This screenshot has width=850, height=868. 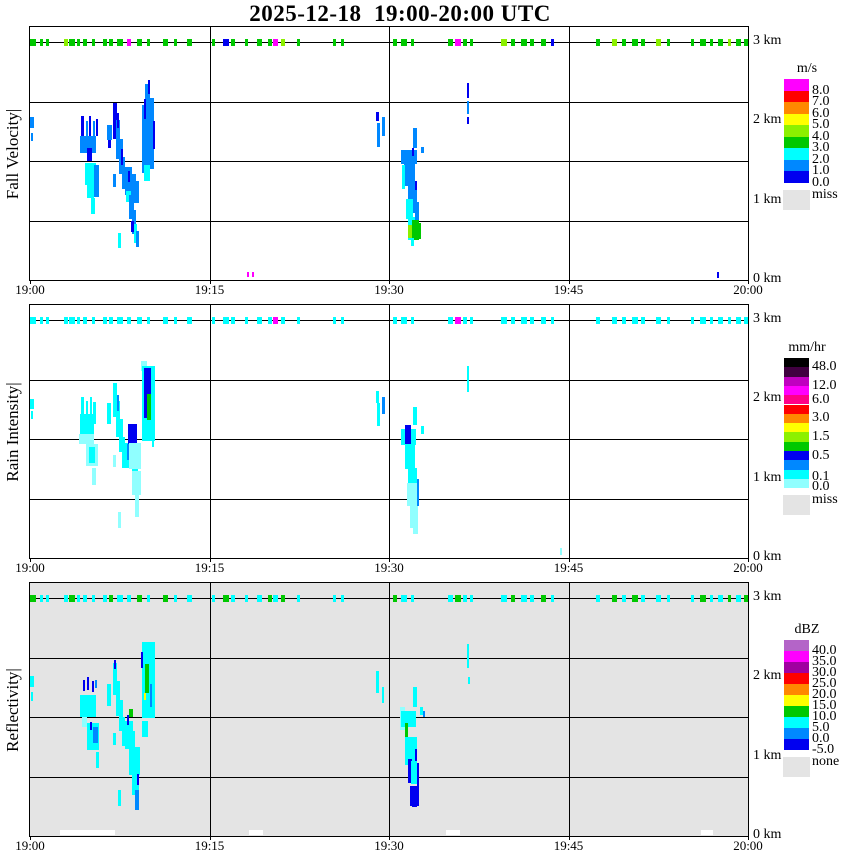 I want to click on legend-value-label: 0.0, so click(x=821, y=487).